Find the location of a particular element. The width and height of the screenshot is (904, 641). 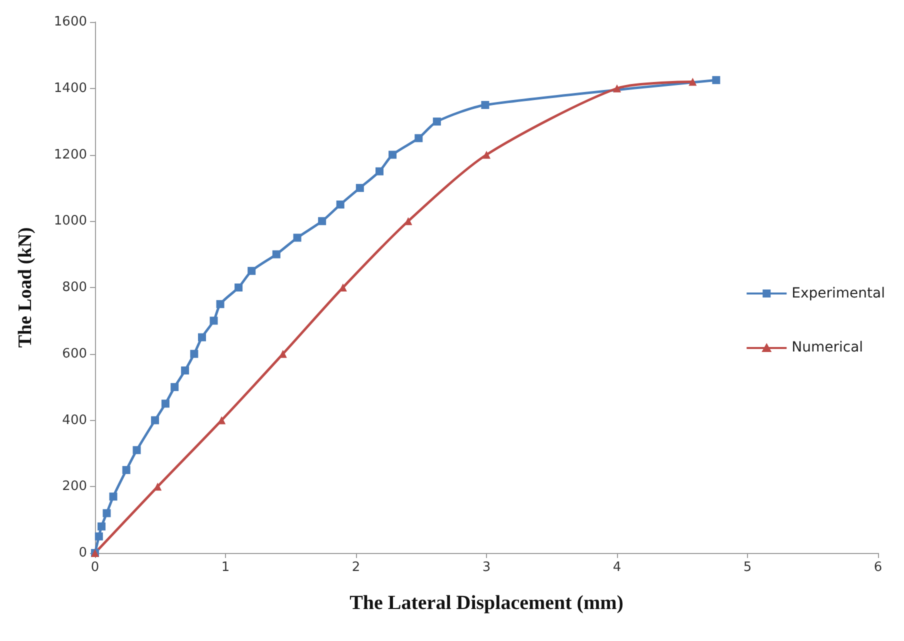

x-axis-title: The Lateral Displacement (mm) is located at coordinates (487, 603).